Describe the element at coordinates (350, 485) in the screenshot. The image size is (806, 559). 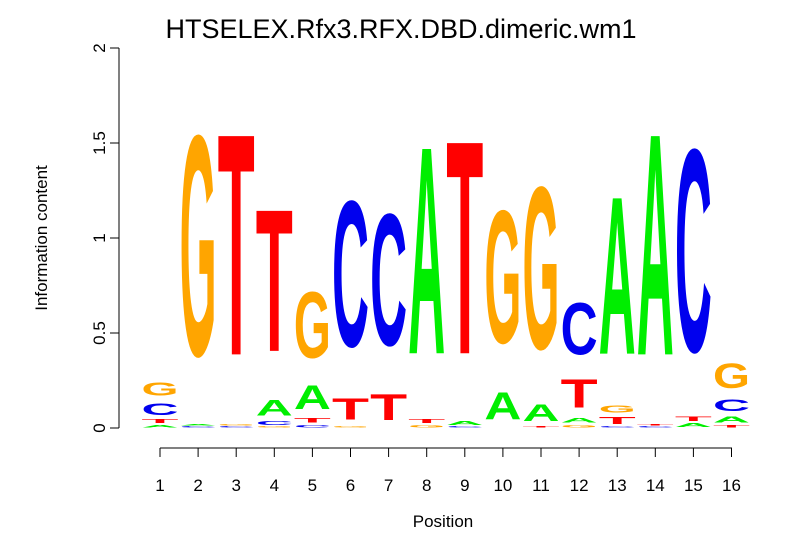
I see `x-tick-label: 6` at that location.